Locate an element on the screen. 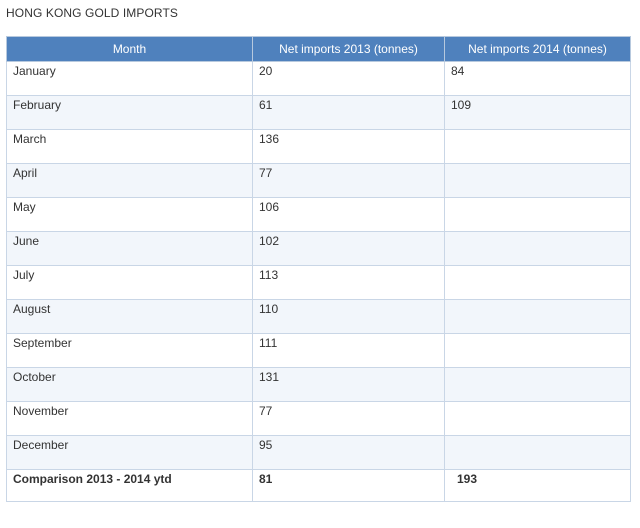  table-row: December 95 is located at coordinates (318, 452).